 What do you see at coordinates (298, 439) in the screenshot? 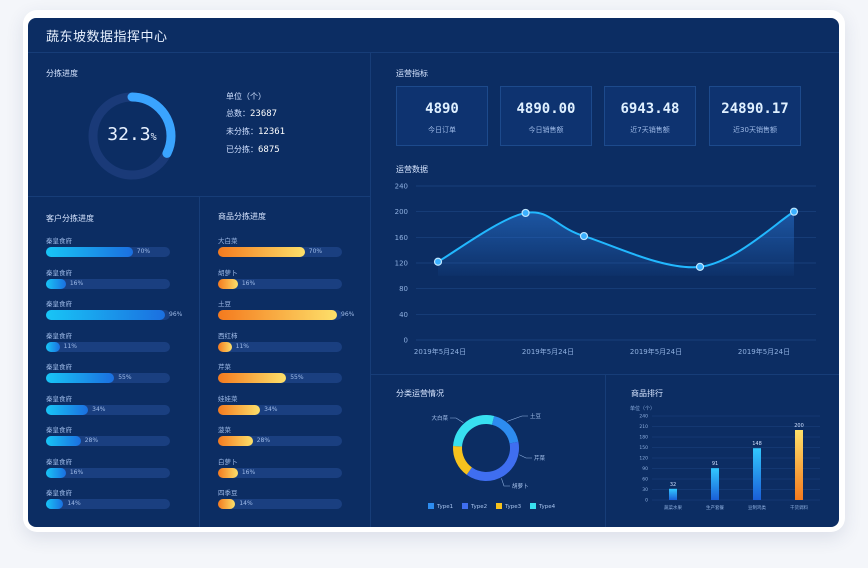
I see `product-progress-row: 菠菜 28%` at bounding box center [298, 439].